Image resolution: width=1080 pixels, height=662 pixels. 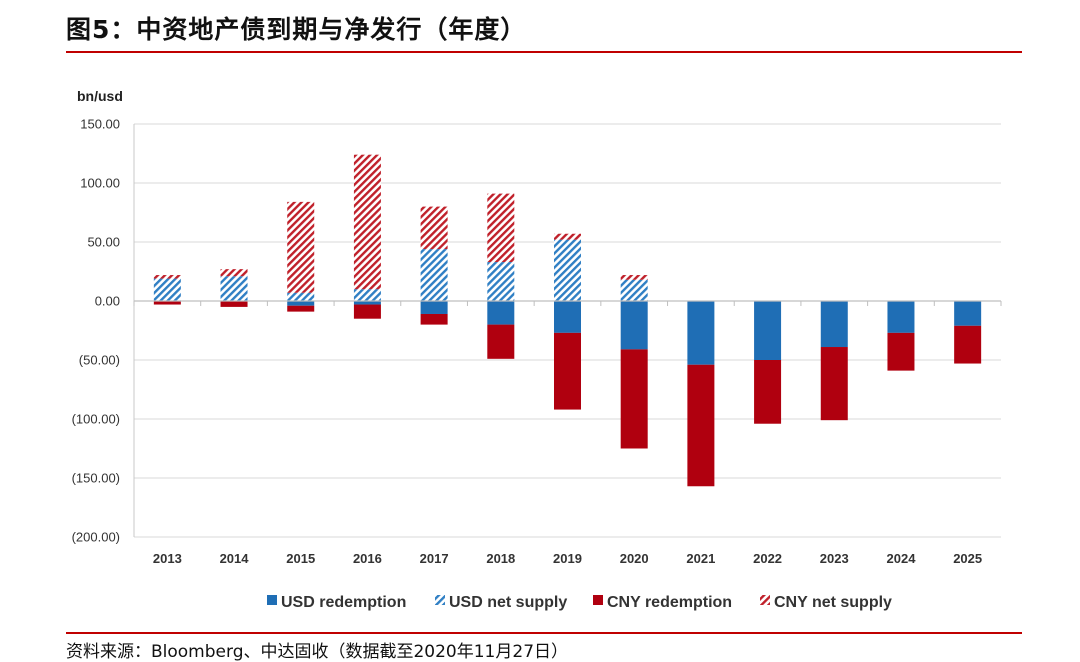 What do you see at coordinates (500, 558) in the screenshot?
I see `x-tick-label: 2018` at bounding box center [500, 558].